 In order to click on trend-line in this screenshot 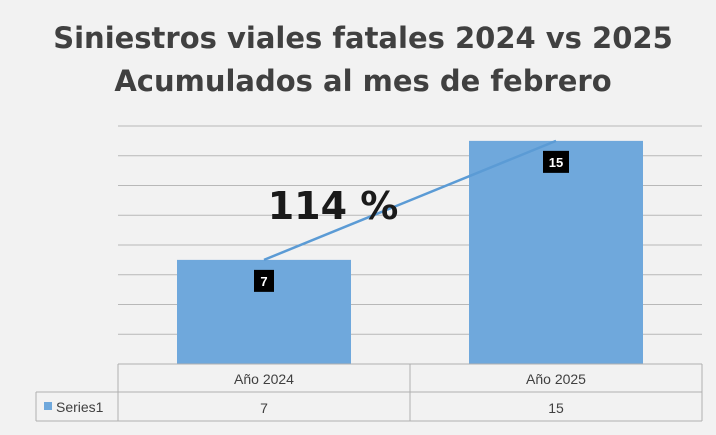, I will do `click(410, 200)`.